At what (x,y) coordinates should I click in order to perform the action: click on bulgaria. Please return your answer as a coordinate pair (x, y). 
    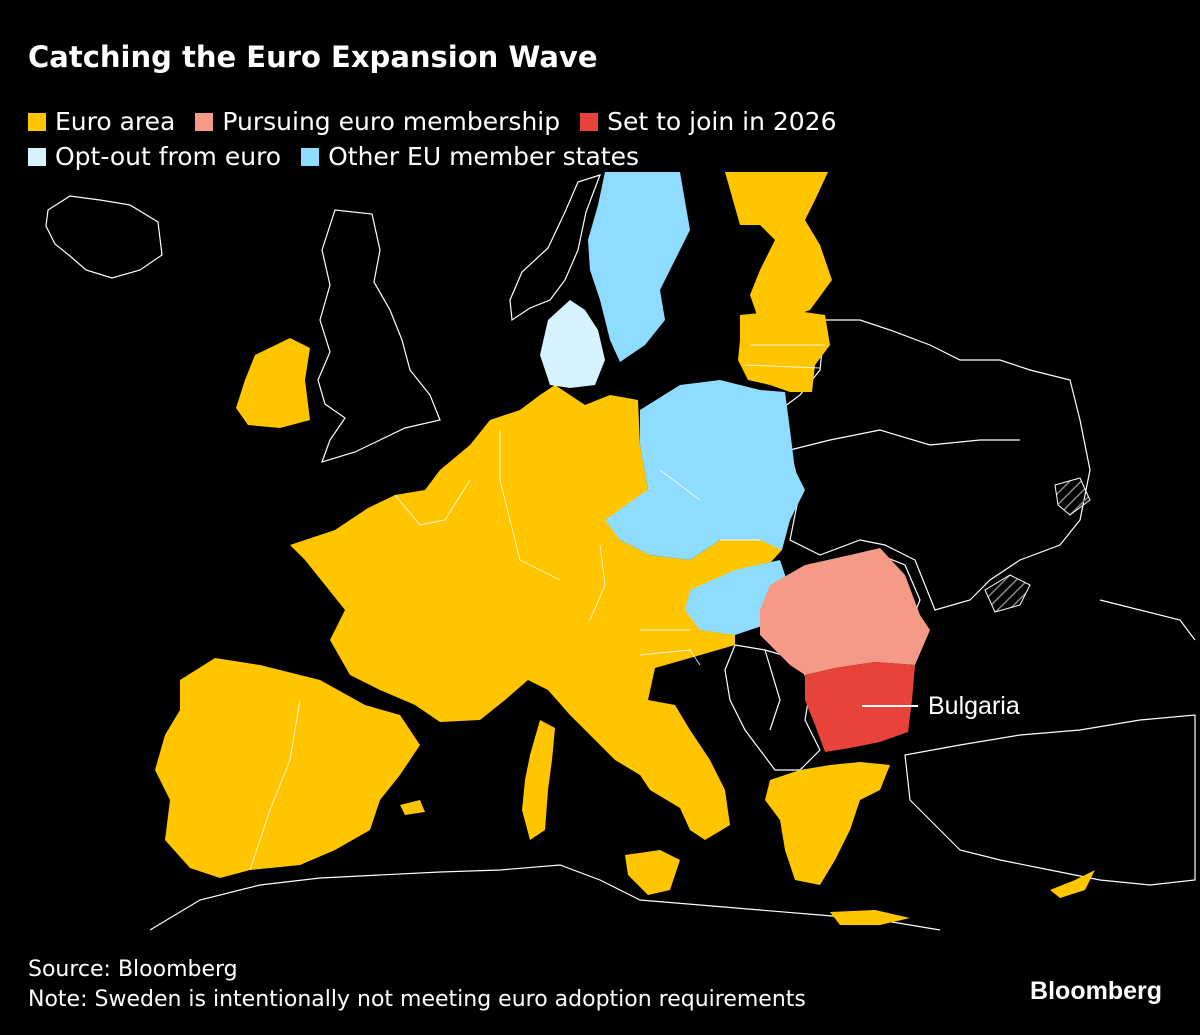
    Looking at the image, I should click on (860, 707).